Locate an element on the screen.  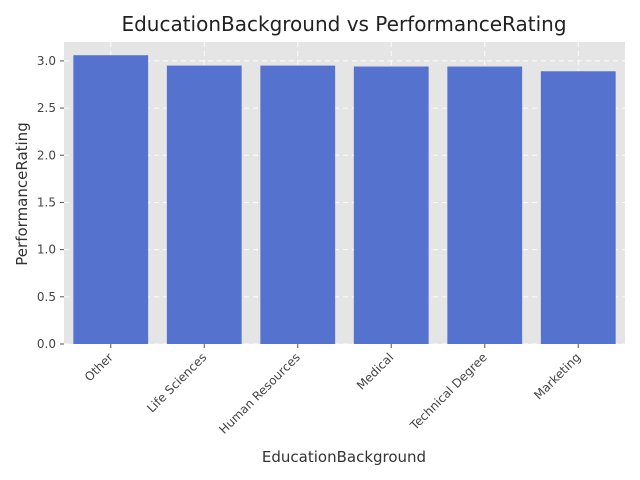
x-axis-label: EducationBackground is located at coordinates (344, 457).